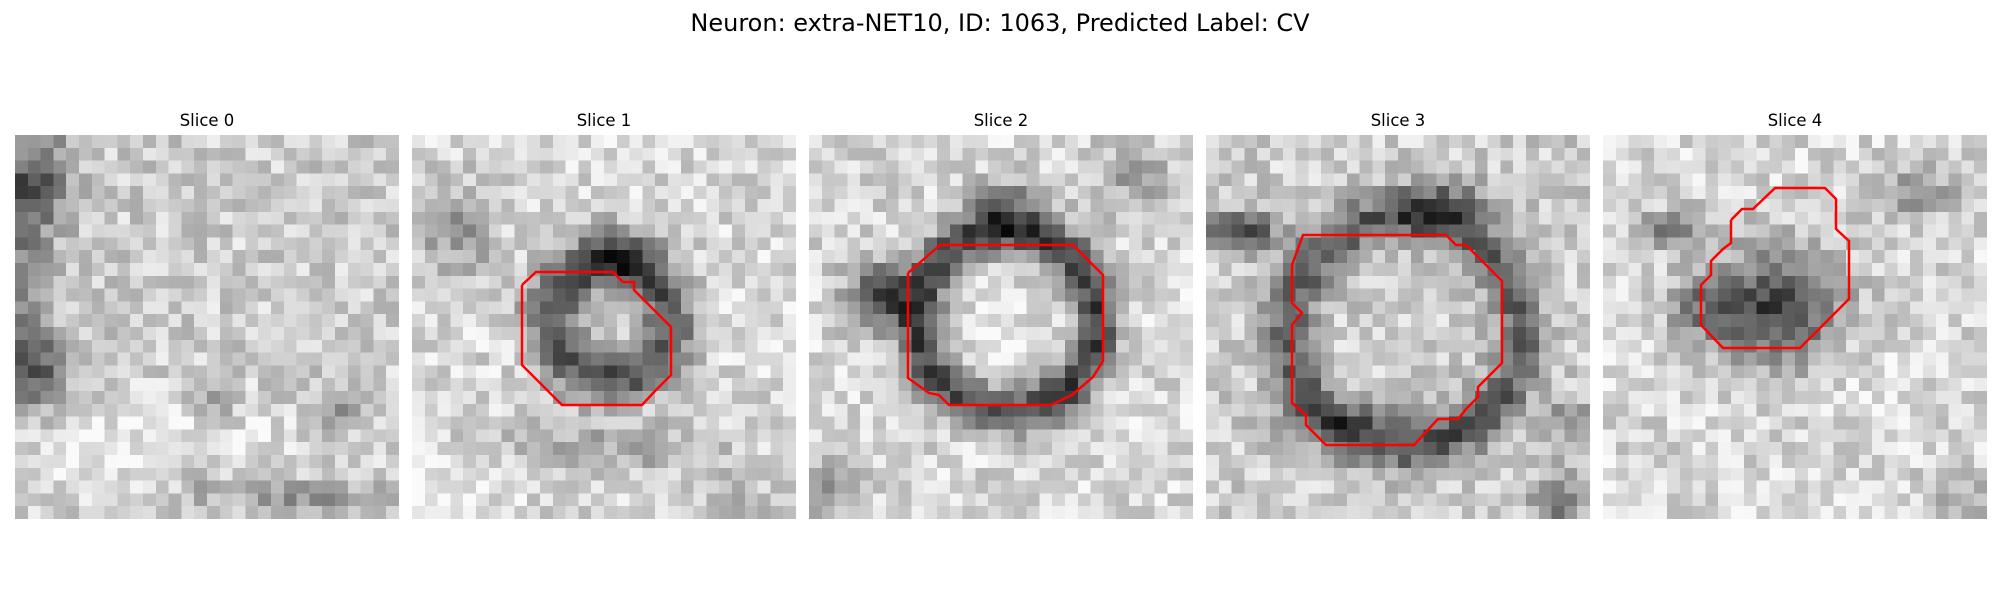  I want to click on slice-panel-4: Slice 4, so click(1795, 313).